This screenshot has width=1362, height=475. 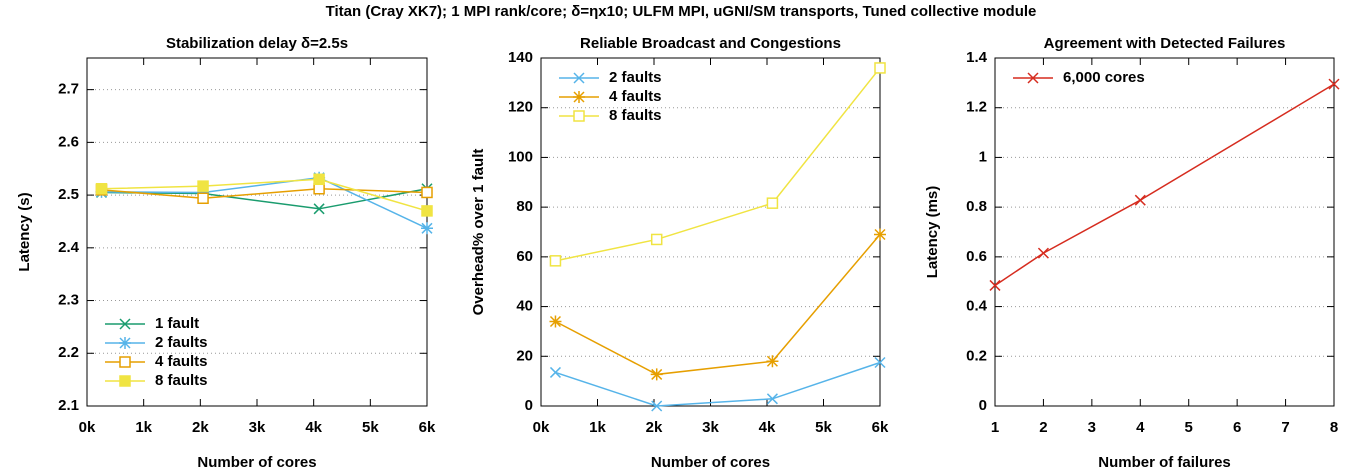 What do you see at coordinates (983, 156) in the screenshot?
I see `y-tick-label: 1` at bounding box center [983, 156].